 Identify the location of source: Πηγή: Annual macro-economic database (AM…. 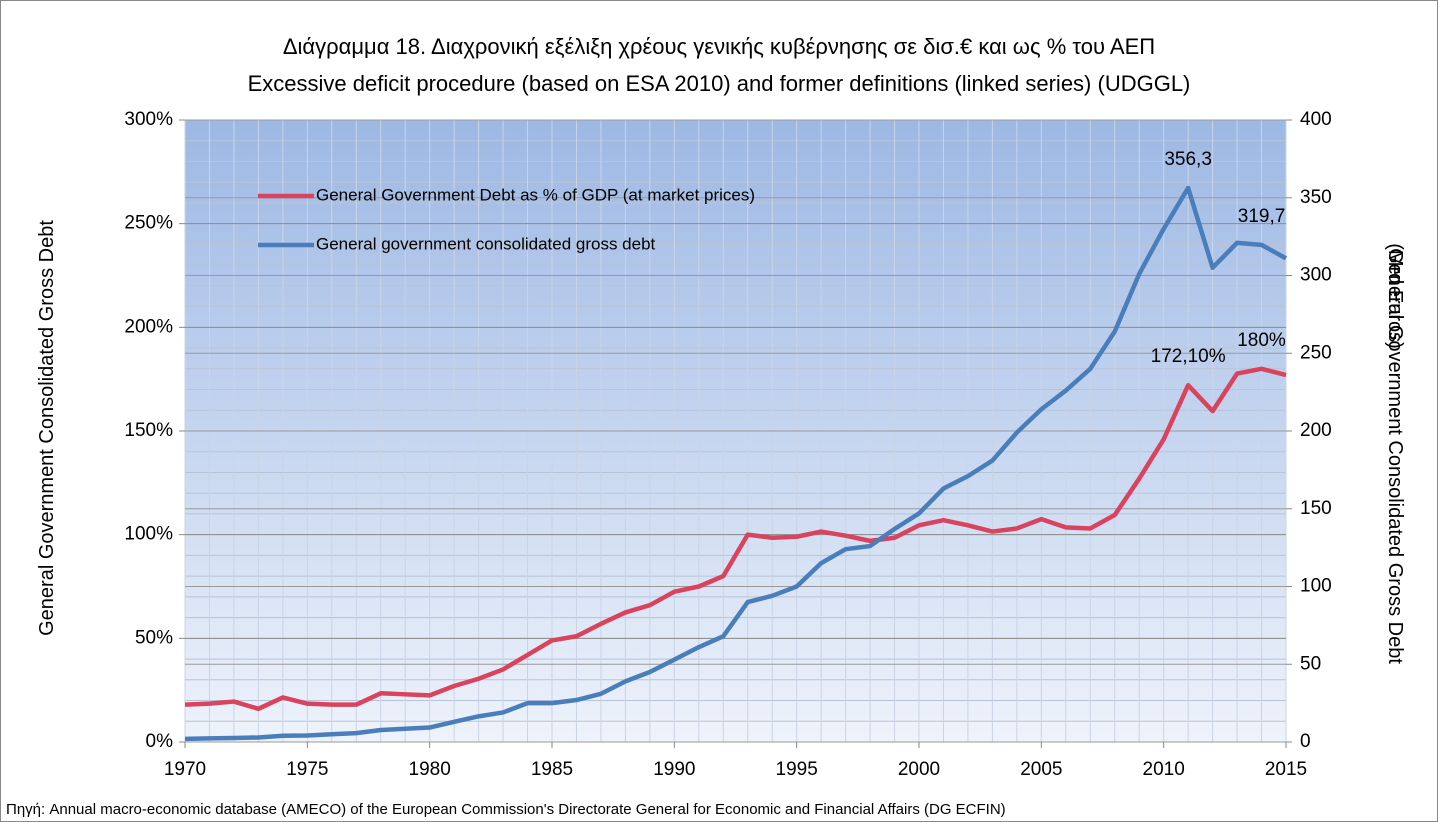
(506, 809).